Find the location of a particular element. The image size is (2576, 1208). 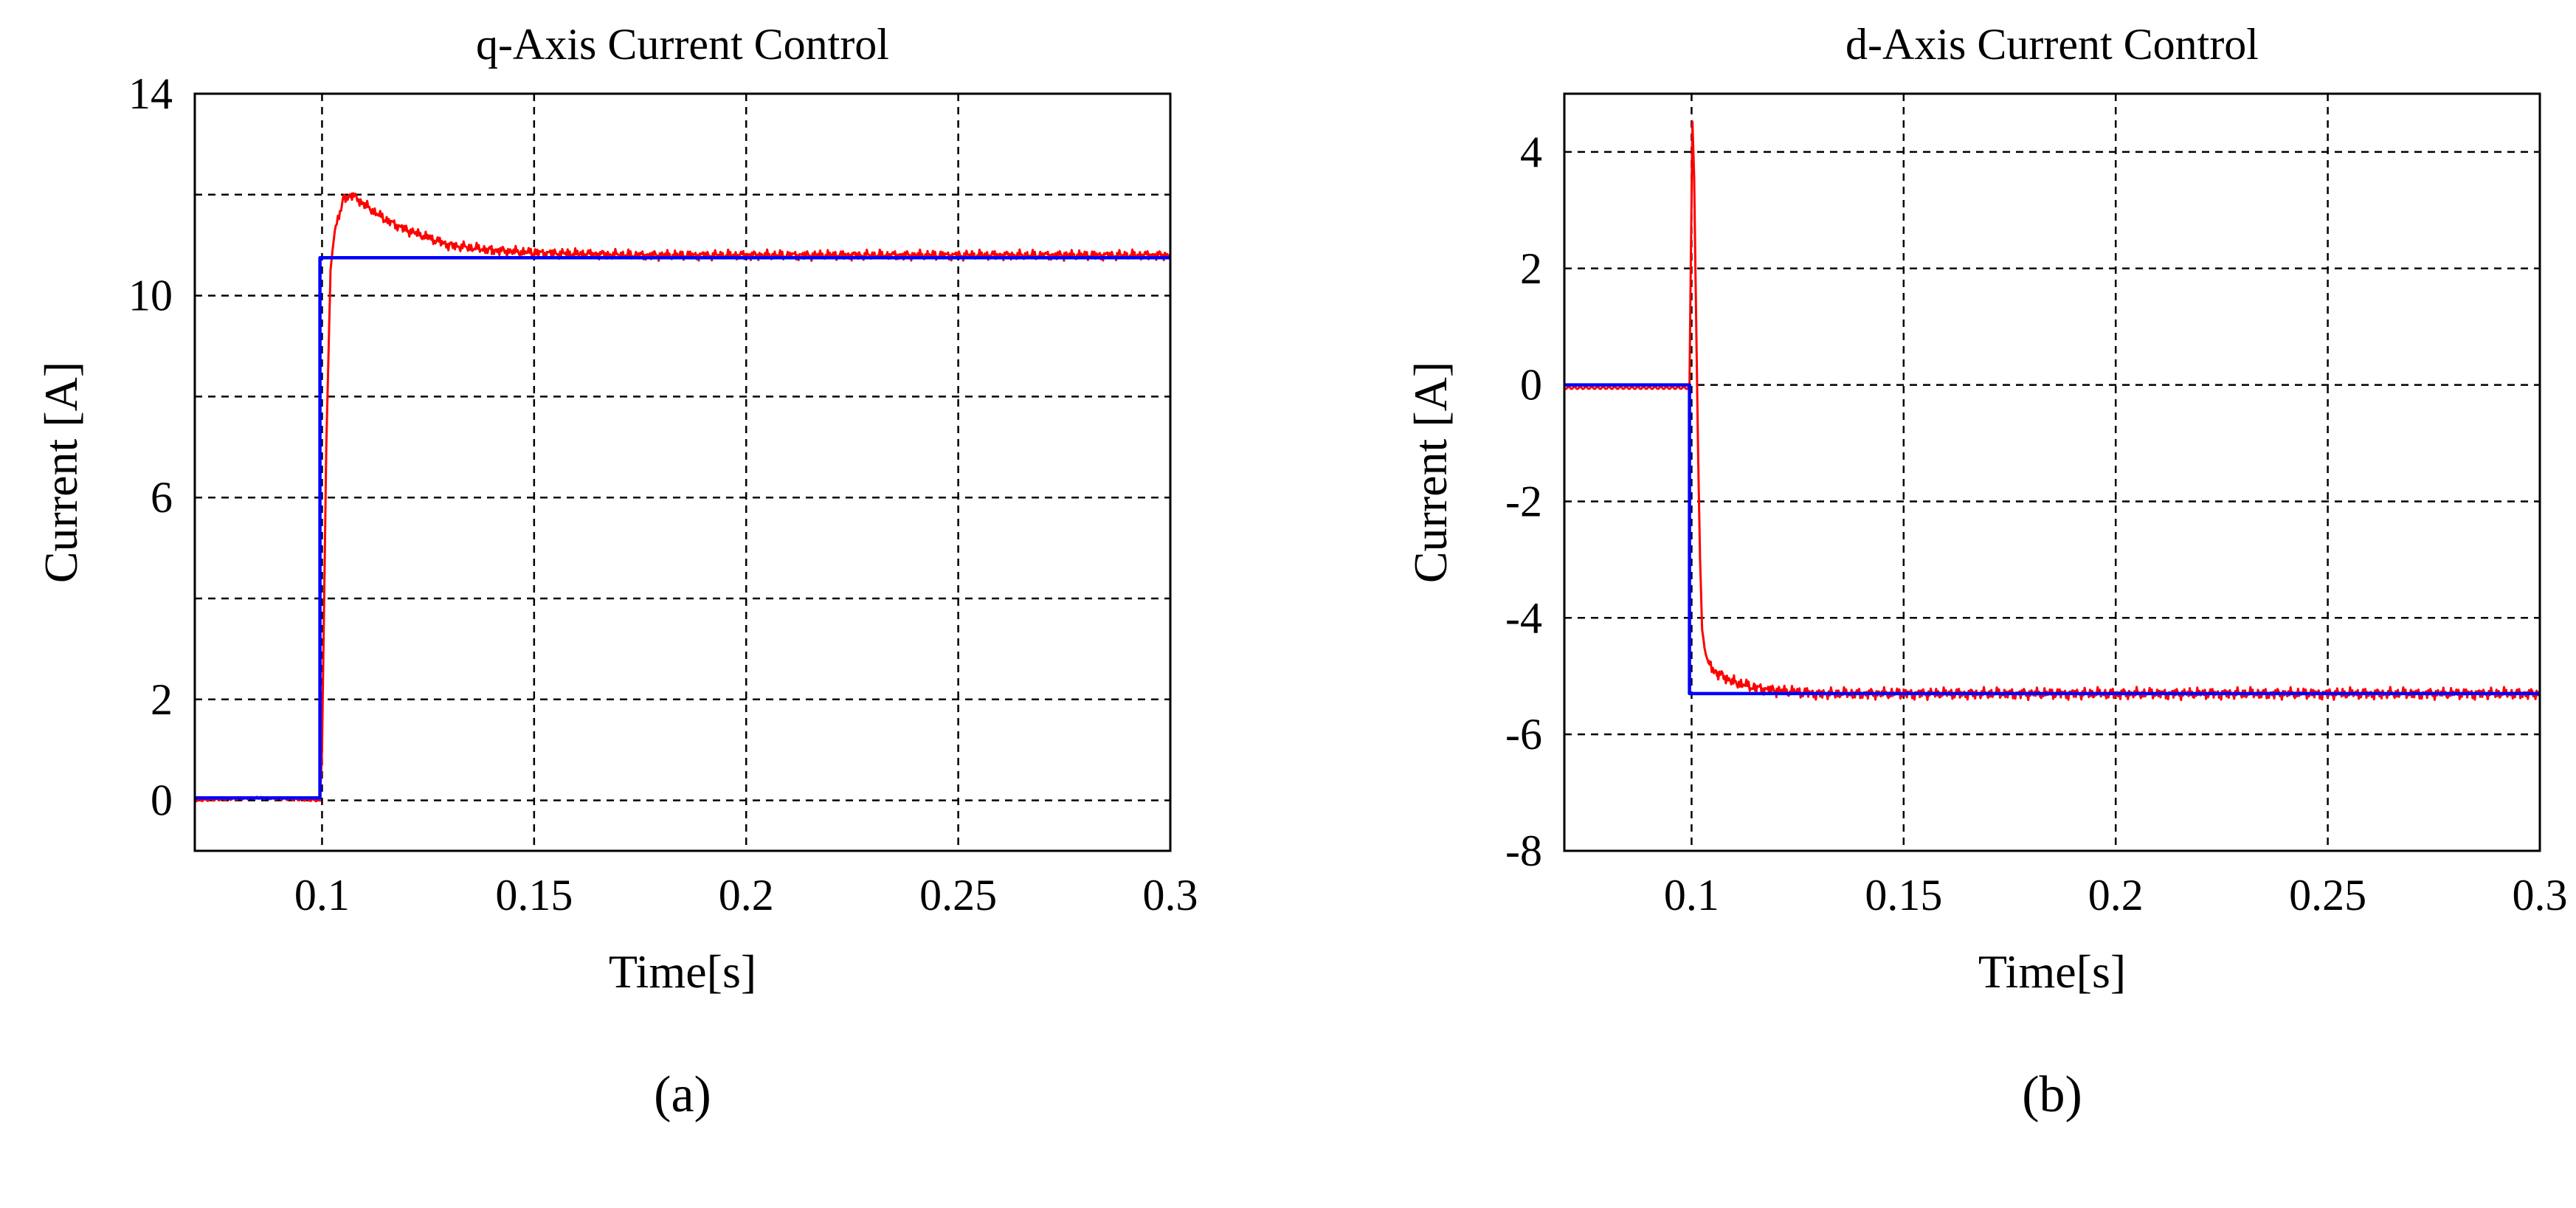

y-tick-label: -6 is located at coordinates (1523, 734).